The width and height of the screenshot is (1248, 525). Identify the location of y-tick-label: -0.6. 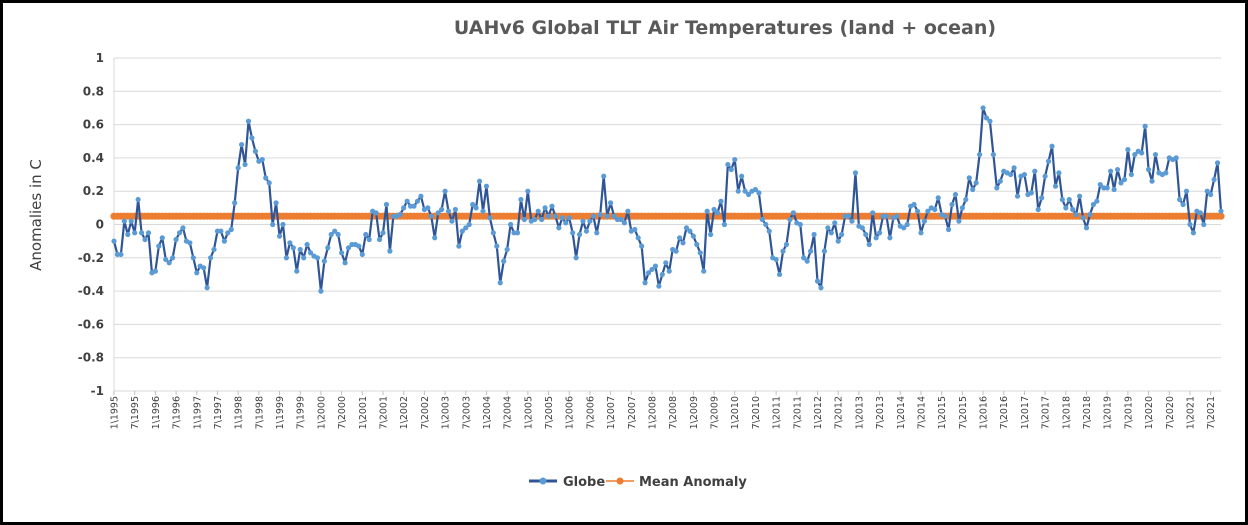
(91, 324).